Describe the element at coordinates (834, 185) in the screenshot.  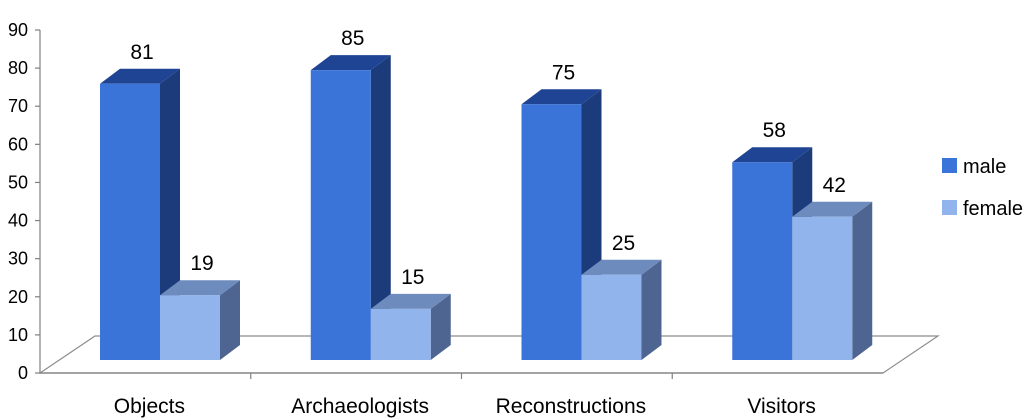
I see `data-label-female-visitors: 42` at that location.